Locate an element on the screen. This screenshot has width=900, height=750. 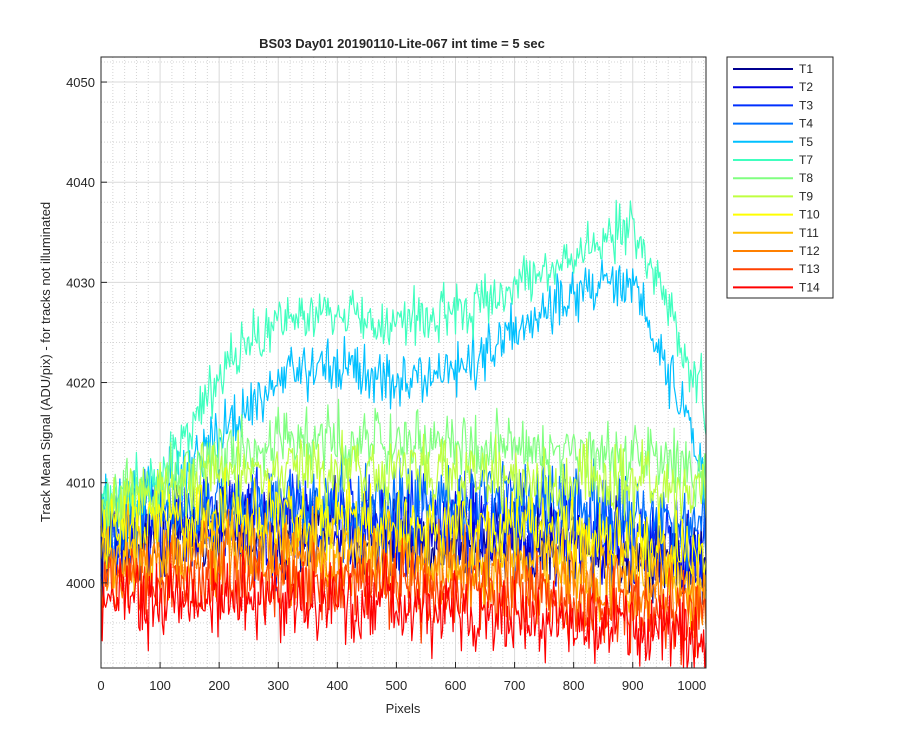
series-line-t14 is located at coordinates (403, 609).